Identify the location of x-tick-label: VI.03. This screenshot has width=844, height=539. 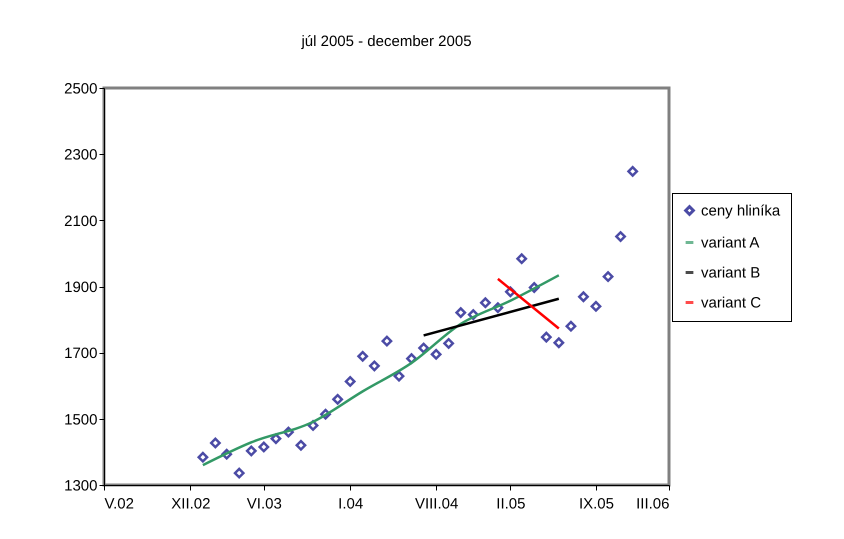
(264, 504).